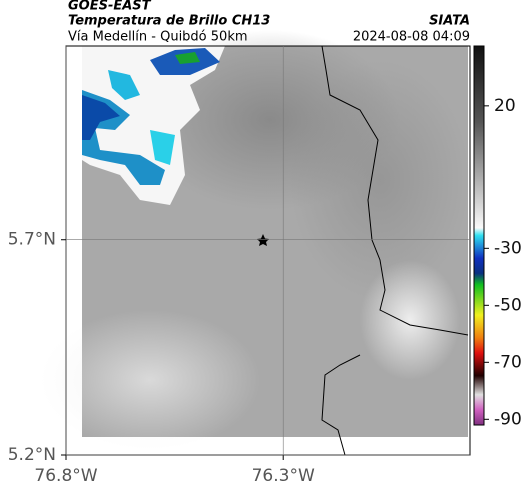 This screenshot has width=526, height=491. What do you see at coordinates (169, 21) in the screenshot?
I see `product: Temperatura de Brillo CH13` at bounding box center [169, 21].